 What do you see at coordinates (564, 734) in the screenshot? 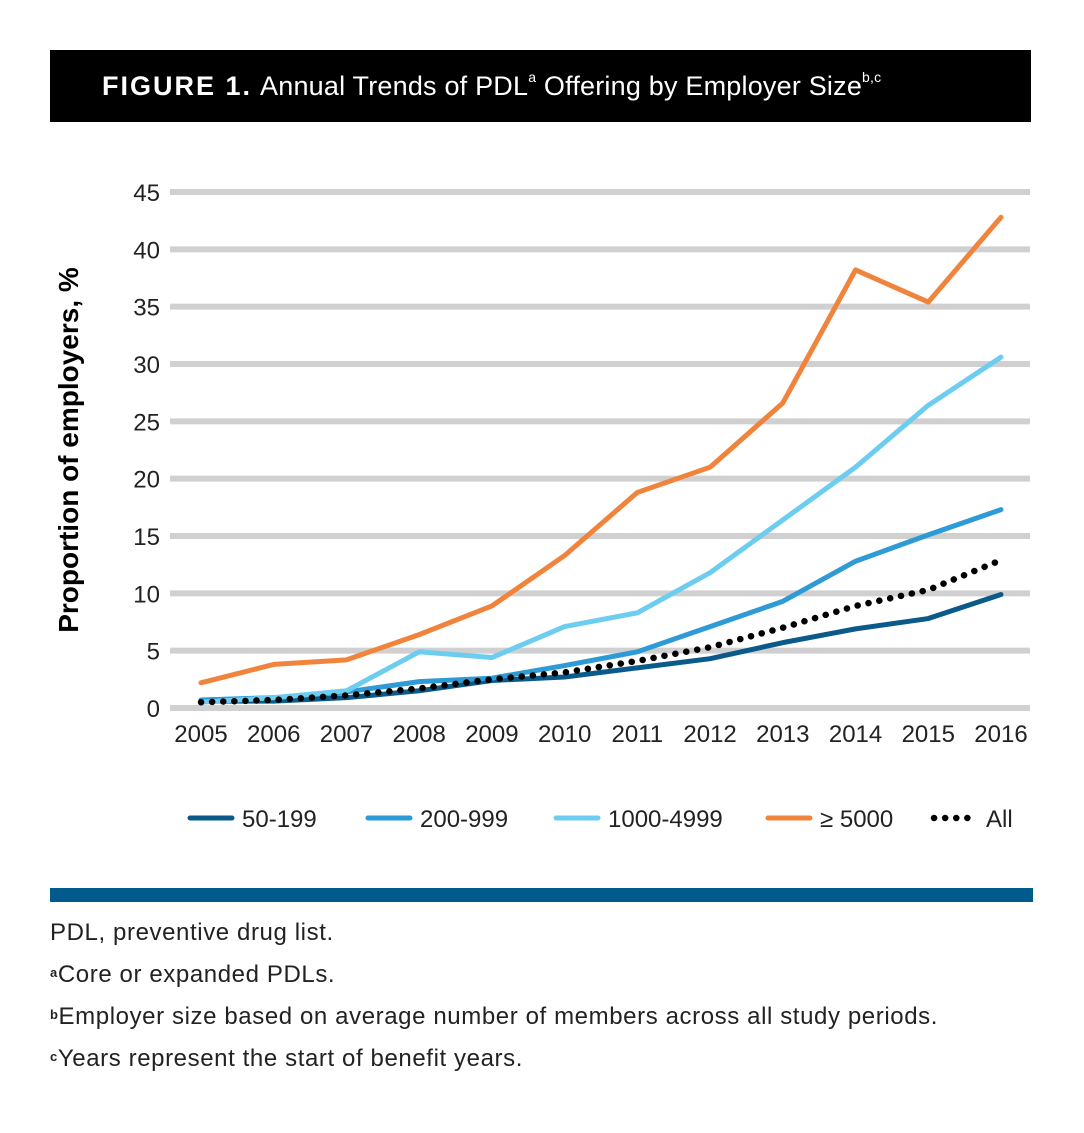
I see `x-tick-label: 2010` at bounding box center [564, 734].